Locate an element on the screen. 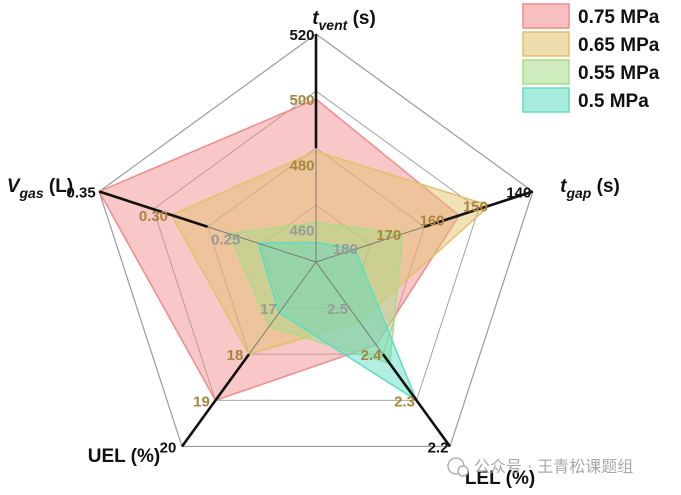 This screenshot has height=495, width=681. tick-label-V_gas-0: 0.25 is located at coordinates (225, 240).